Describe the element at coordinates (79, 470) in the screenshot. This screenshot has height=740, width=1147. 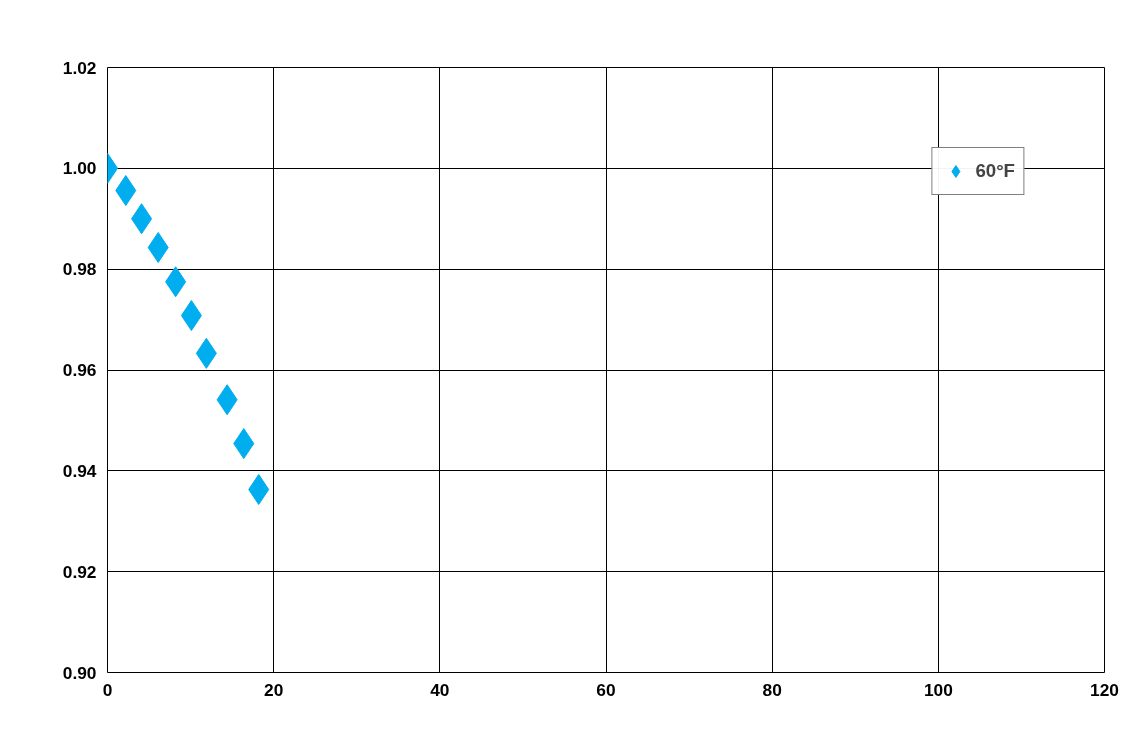
I see `y-tick-label: 0.94` at that location.